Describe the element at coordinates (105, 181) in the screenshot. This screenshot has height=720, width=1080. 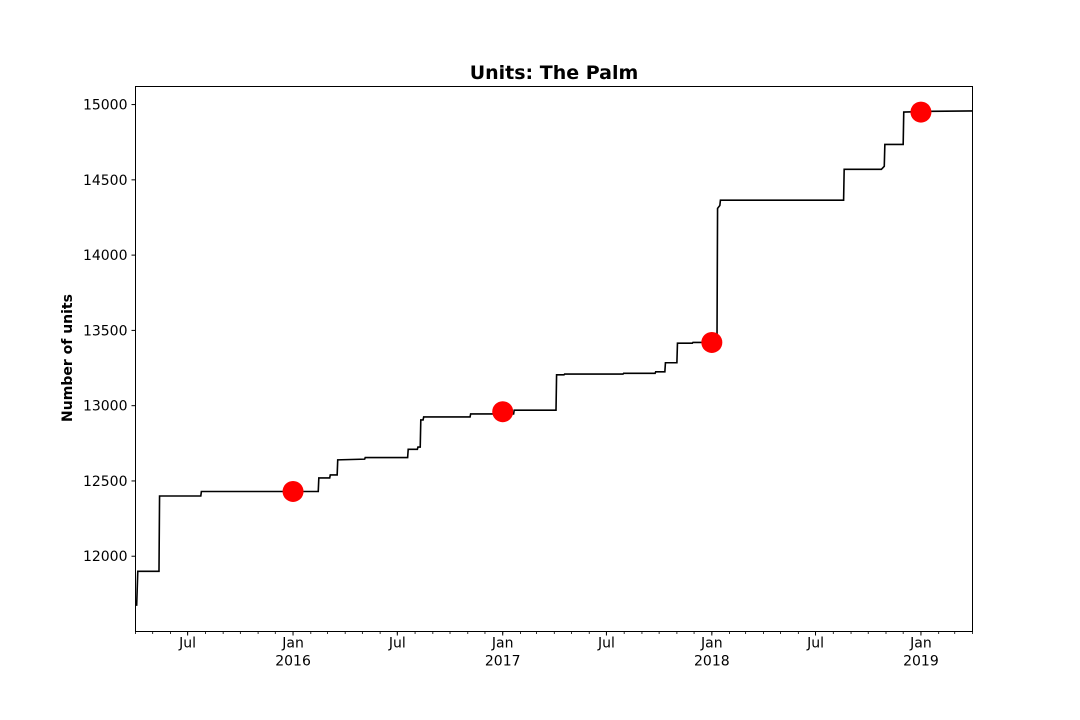
I see `y-tick-label-14500: 14500` at that location.